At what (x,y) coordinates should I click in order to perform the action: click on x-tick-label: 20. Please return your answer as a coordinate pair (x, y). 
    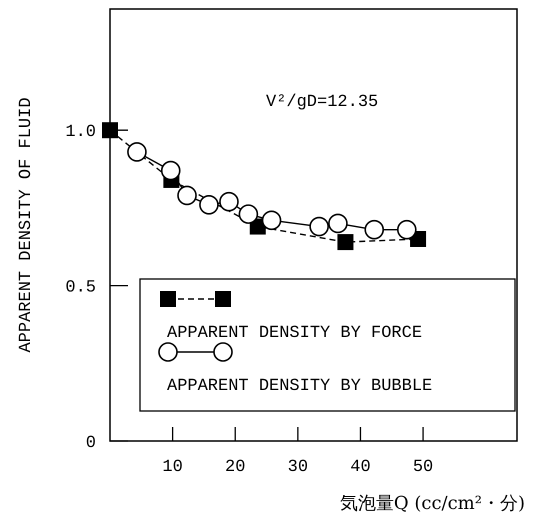
    Looking at the image, I should click on (235, 467).